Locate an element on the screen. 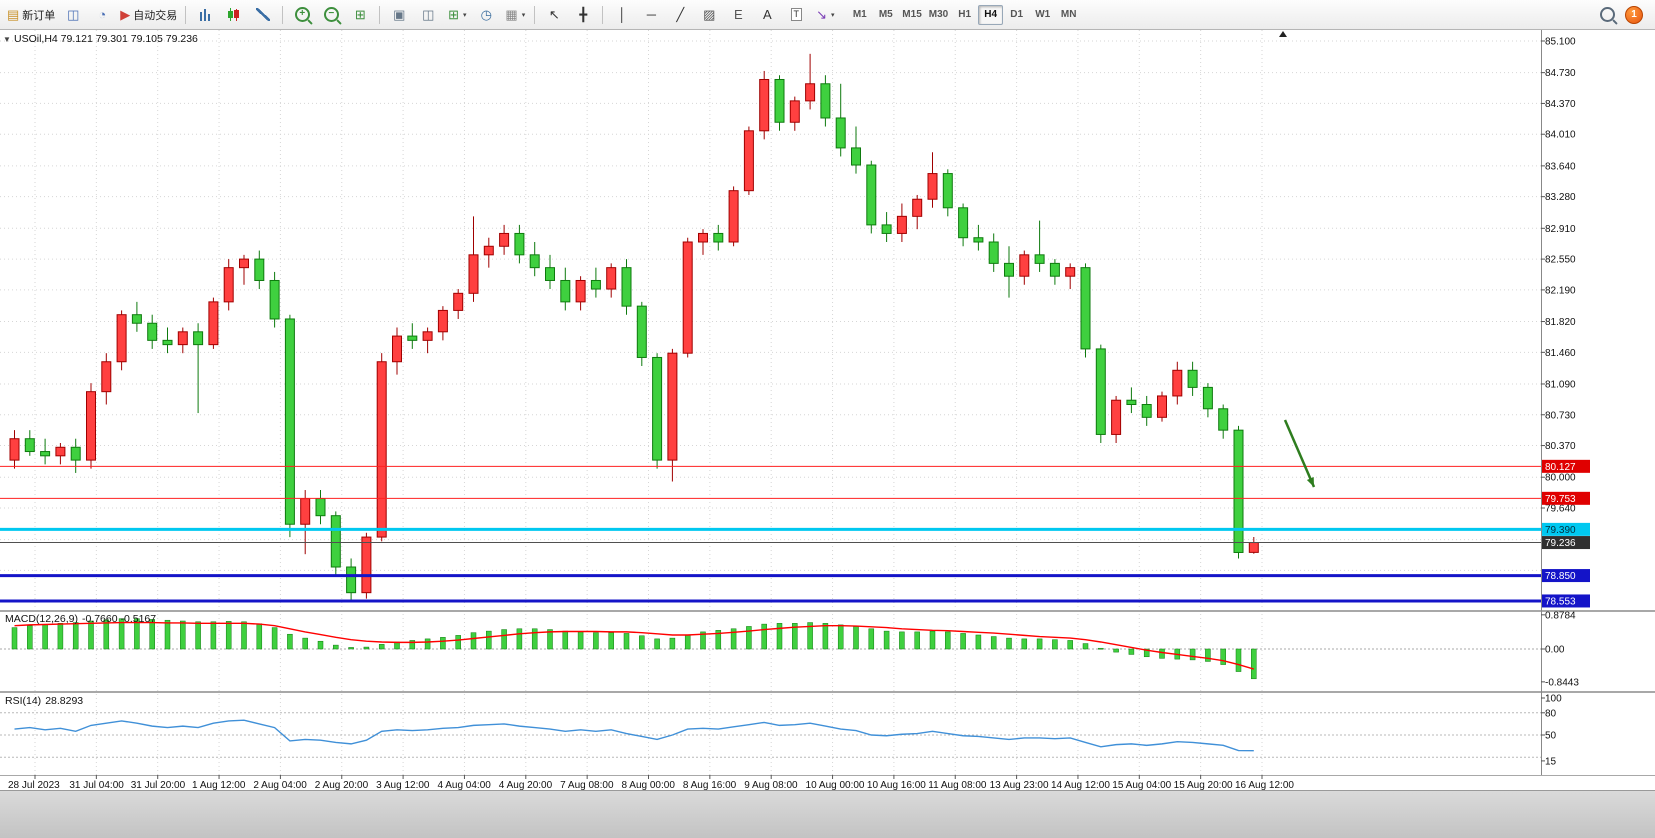  vertical-line-icon: │ is located at coordinates (622, 15).